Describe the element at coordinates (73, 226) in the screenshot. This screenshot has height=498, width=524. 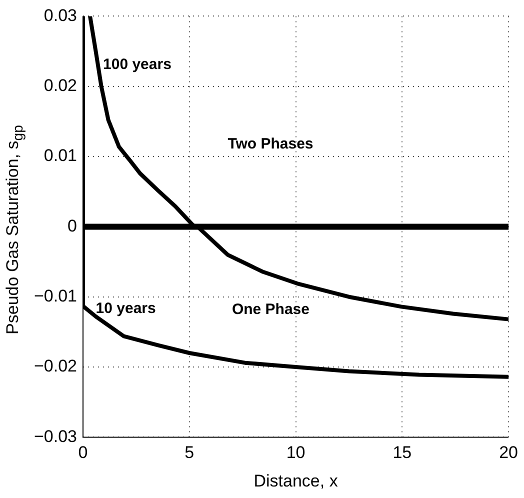
I see `y-tick-label: 0` at that location.